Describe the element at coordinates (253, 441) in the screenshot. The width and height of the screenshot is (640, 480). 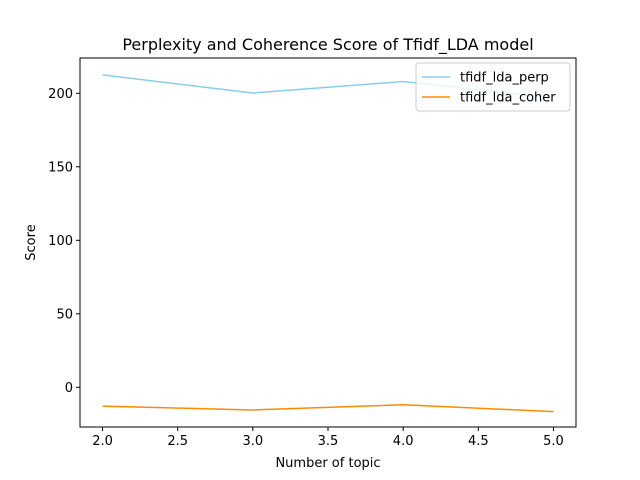
I see `x-tick-label: 3.0` at that location.